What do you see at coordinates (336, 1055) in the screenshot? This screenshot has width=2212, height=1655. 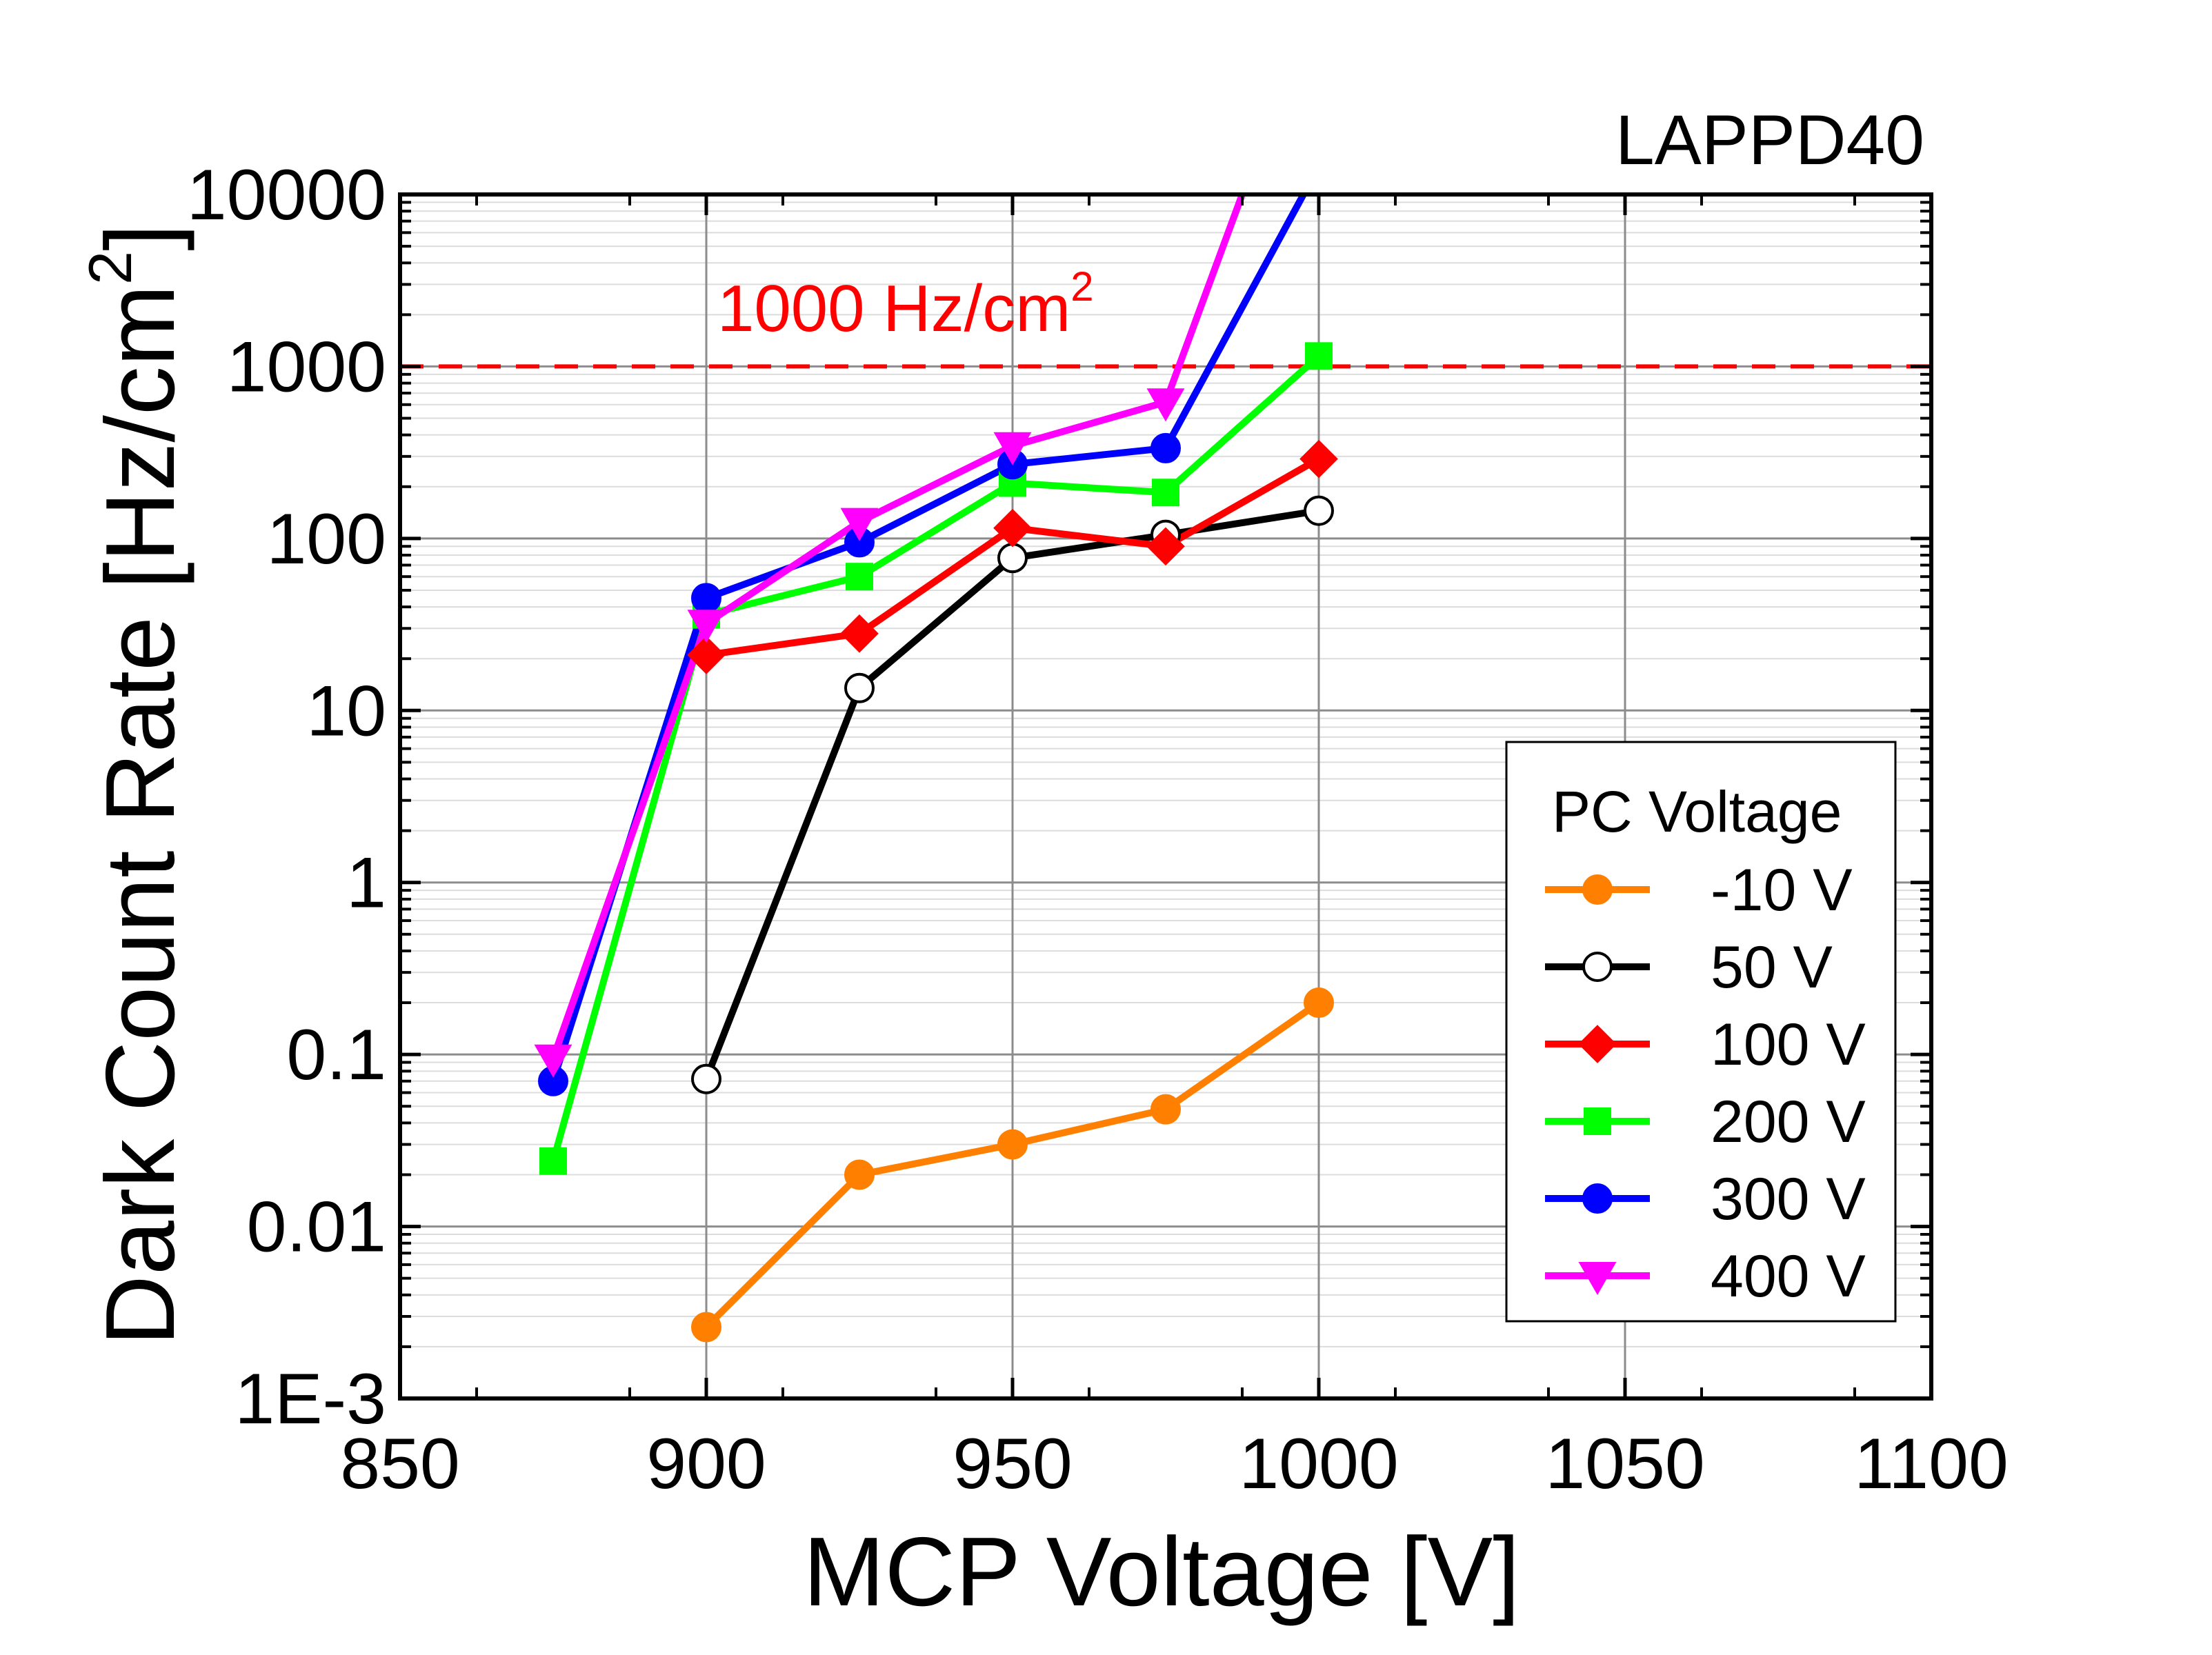 I see `y-tick-label: 0.1` at bounding box center [336, 1055].